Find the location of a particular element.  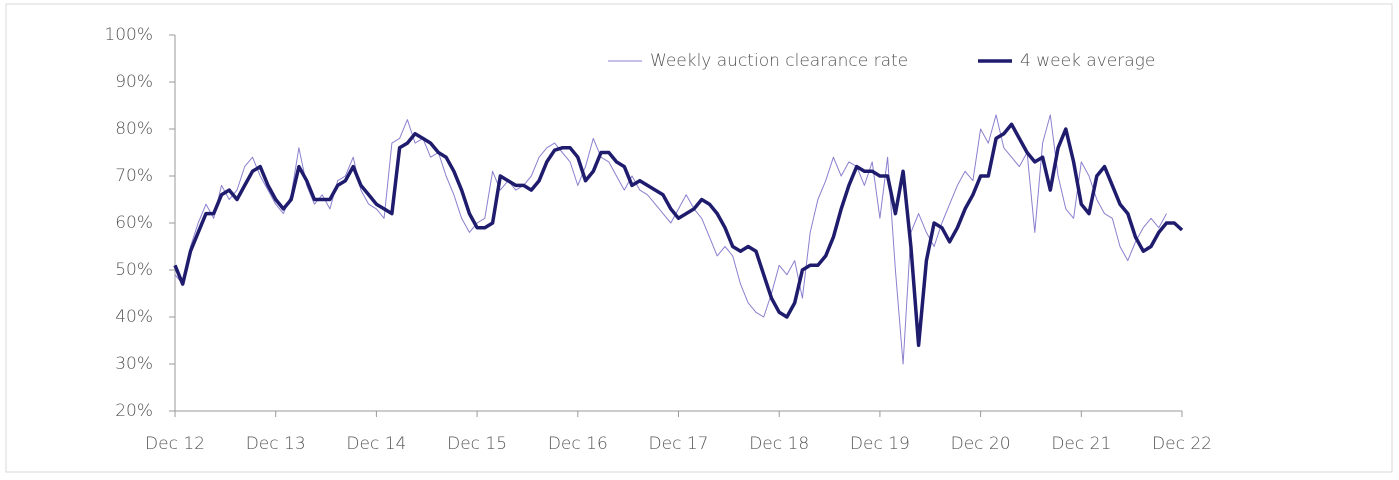

x-tick-label: Dec 13 is located at coordinates (276, 444).